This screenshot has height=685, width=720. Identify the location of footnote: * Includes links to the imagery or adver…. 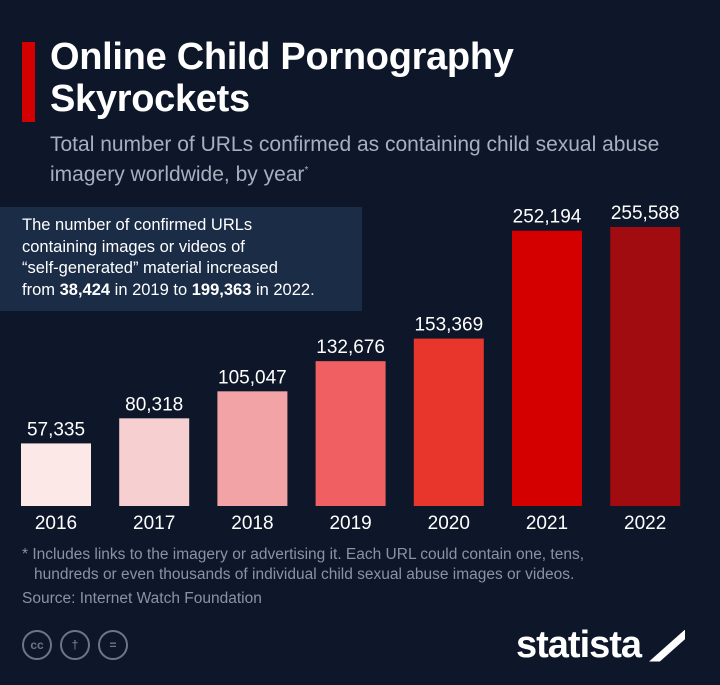
(303, 577).